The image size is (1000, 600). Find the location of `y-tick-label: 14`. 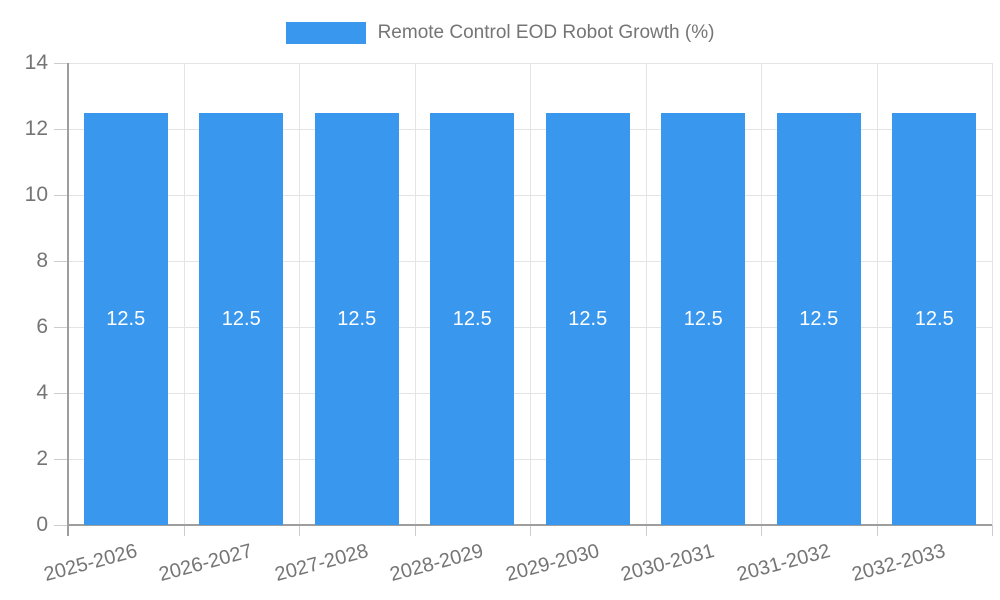

y-tick-label: 14 is located at coordinates (36, 62).